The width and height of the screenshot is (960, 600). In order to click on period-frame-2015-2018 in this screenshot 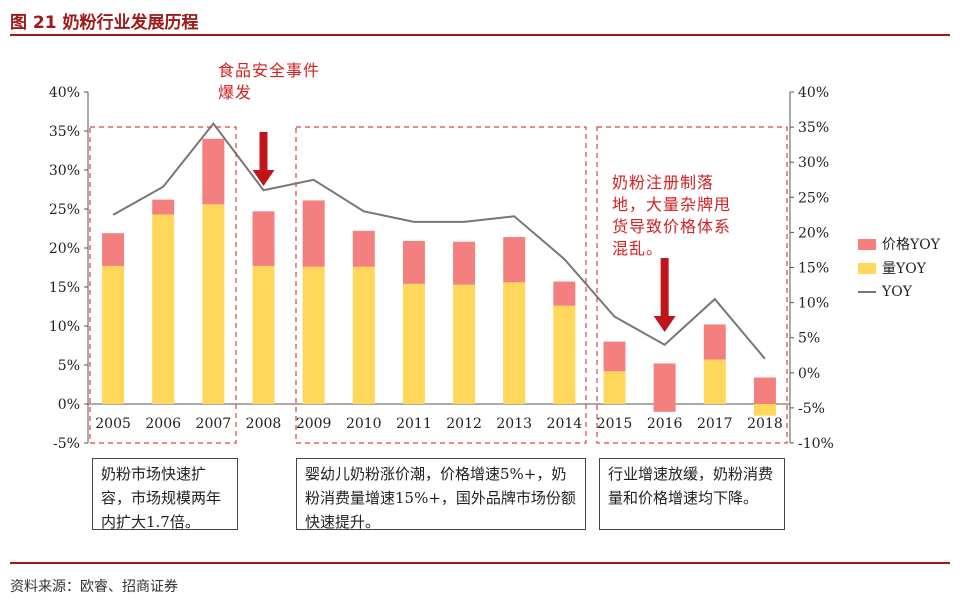, I will do `click(692, 285)`.